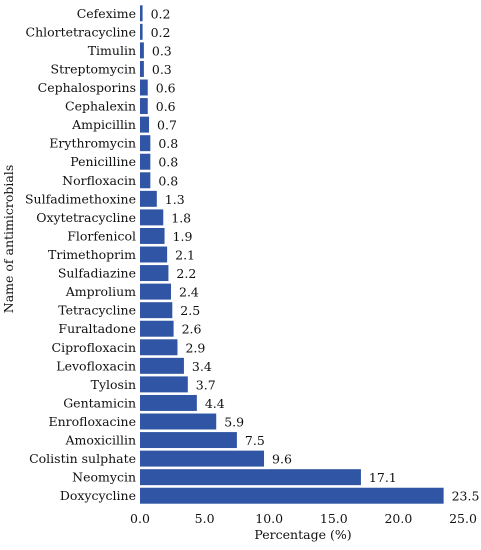  Describe the element at coordinates (152, 217) in the screenshot. I see `bar-oxytetracycline` at that location.